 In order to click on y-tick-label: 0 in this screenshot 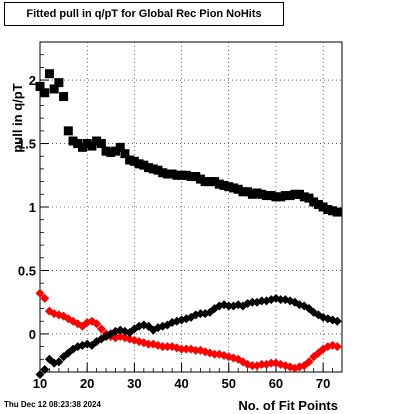, I will do `click(32, 334)`.